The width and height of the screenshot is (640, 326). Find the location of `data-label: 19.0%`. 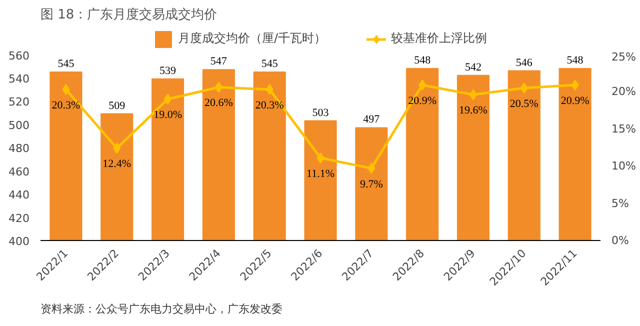

data-label: 19.0% is located at coordinates (168, 115).